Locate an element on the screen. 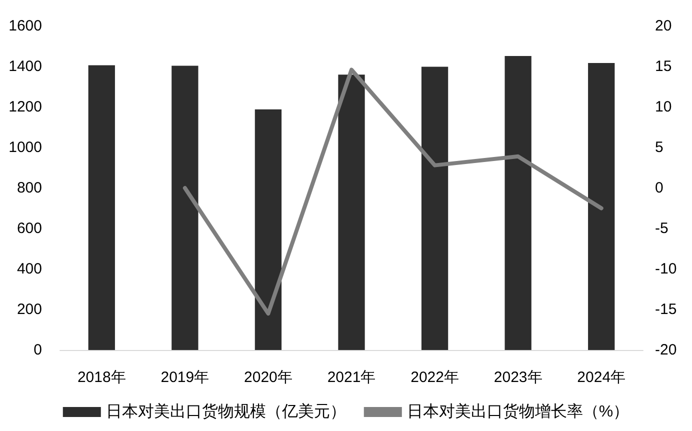  y-tick-label: 1200 is located at coordinates (25, 107).